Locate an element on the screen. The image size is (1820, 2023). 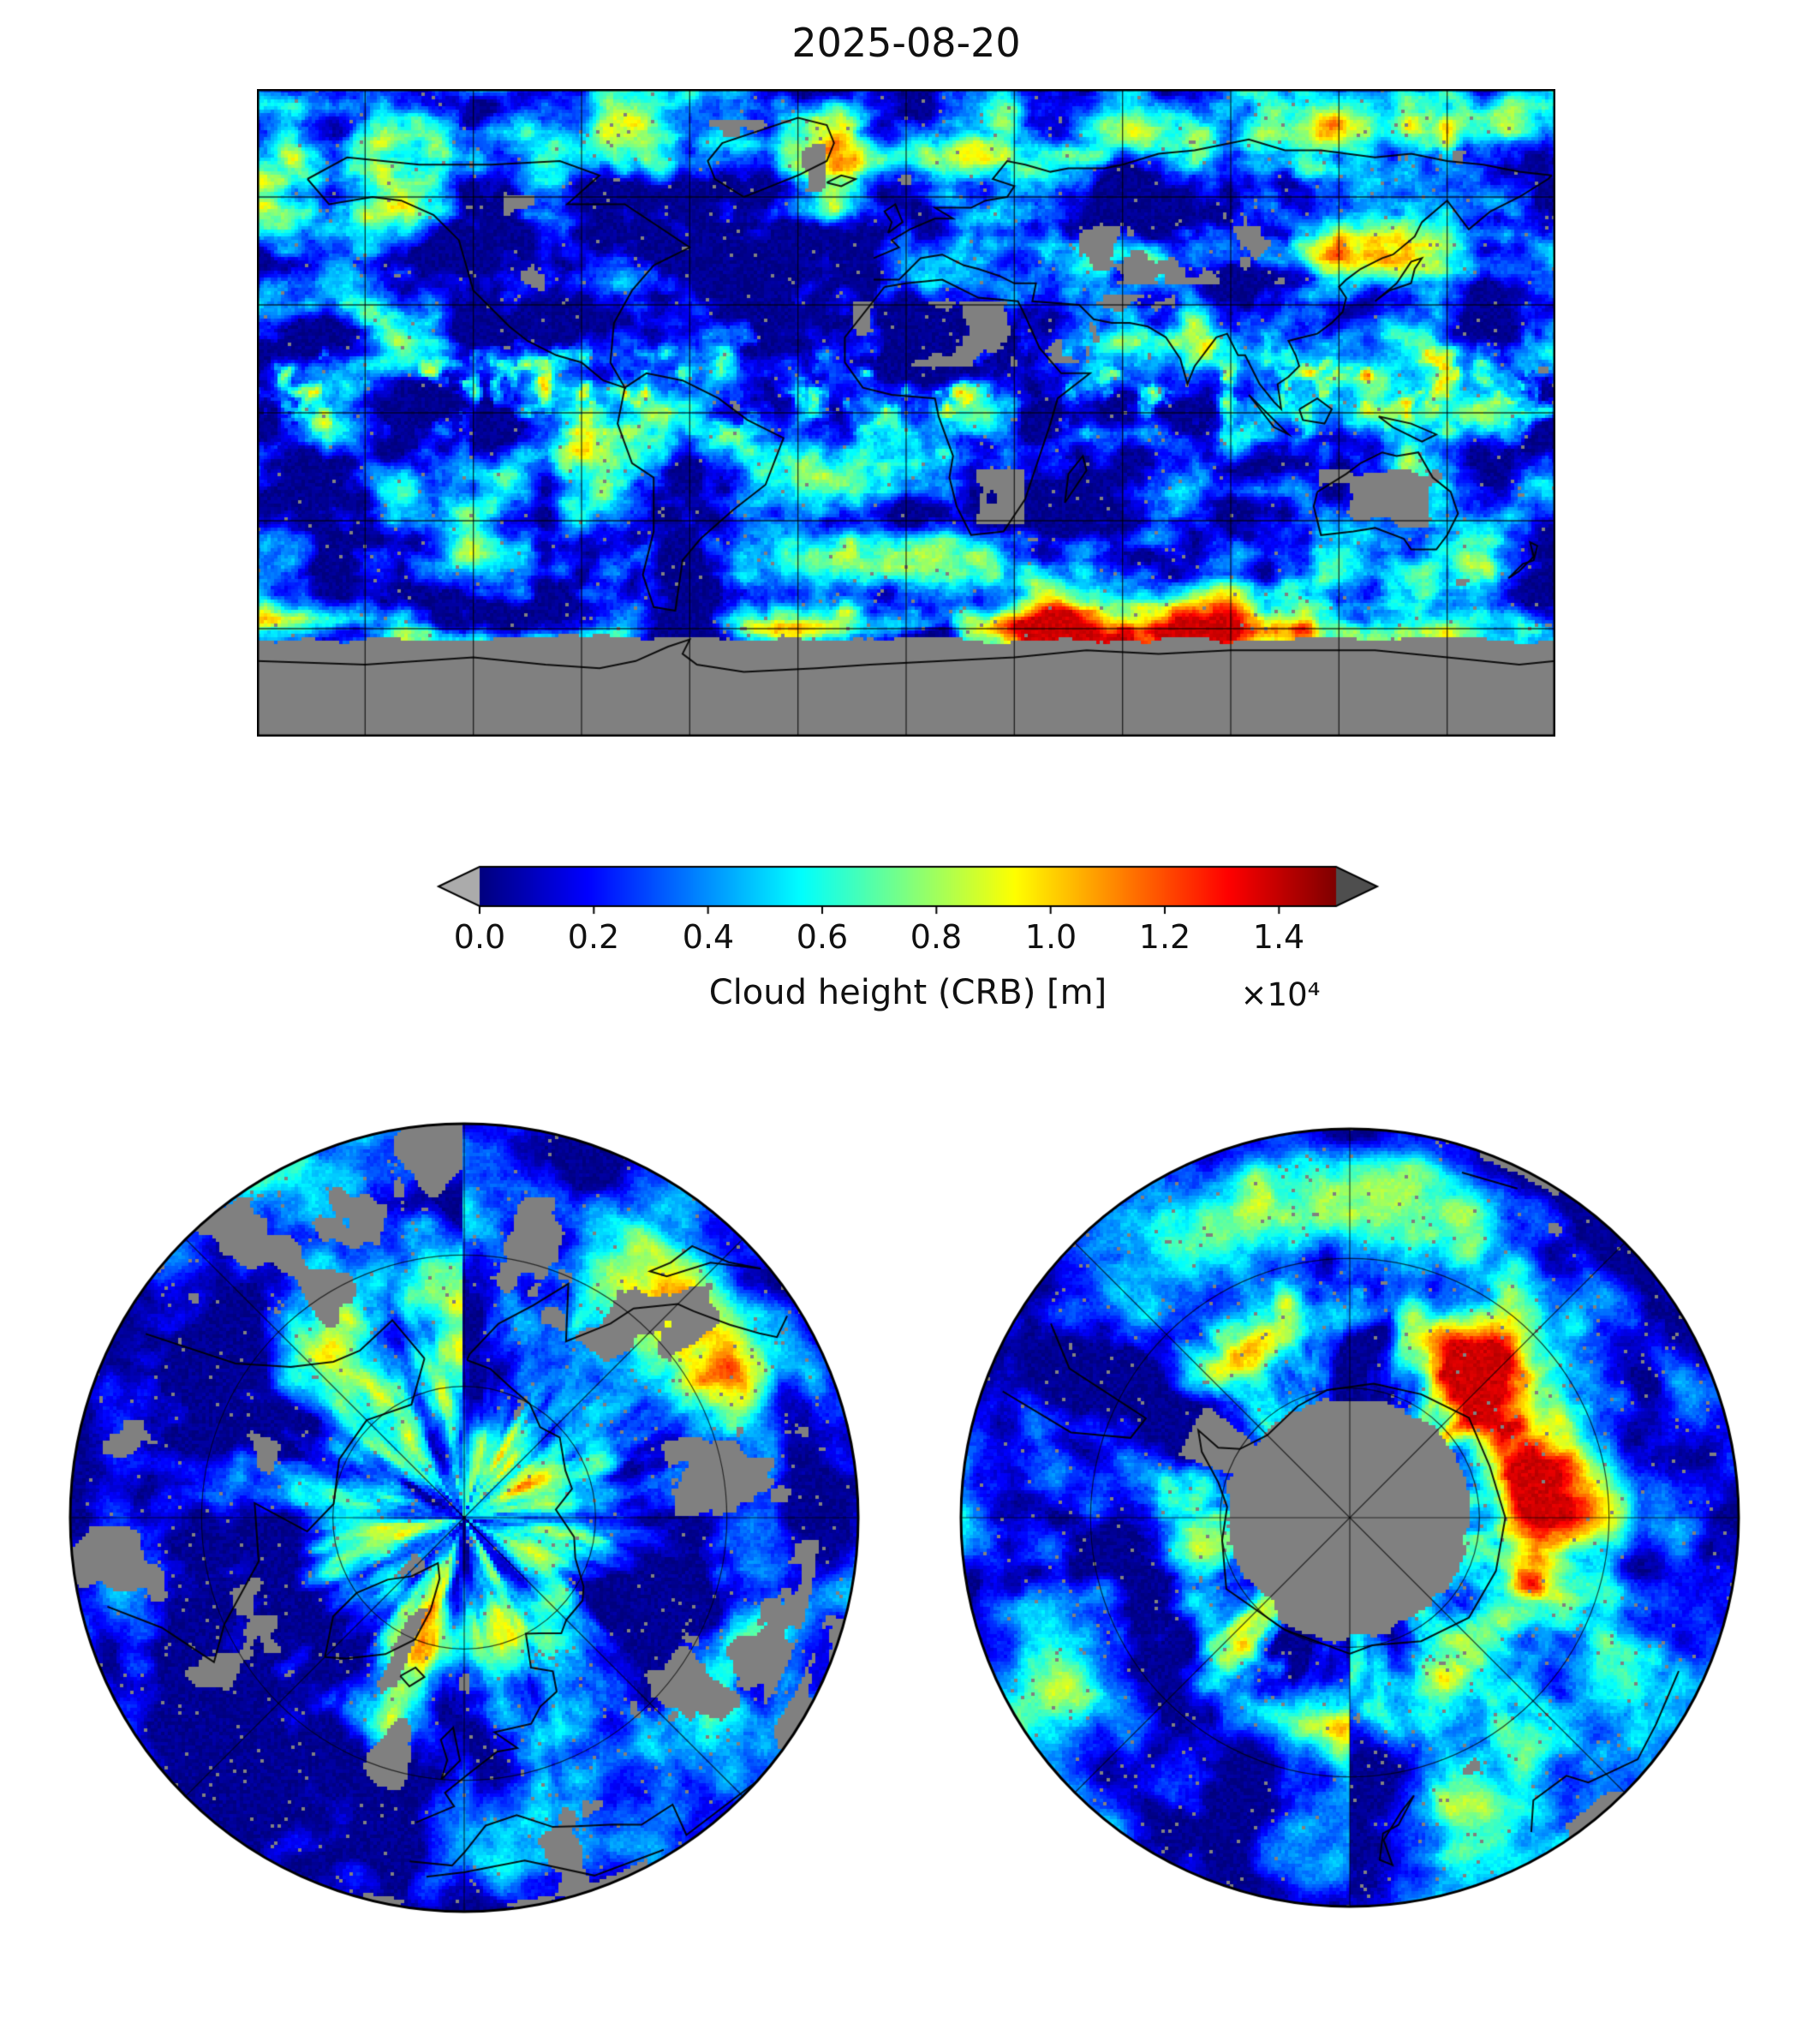
colorbar-offset-text: ×10⁴ is located at coordinates (1280, 994).